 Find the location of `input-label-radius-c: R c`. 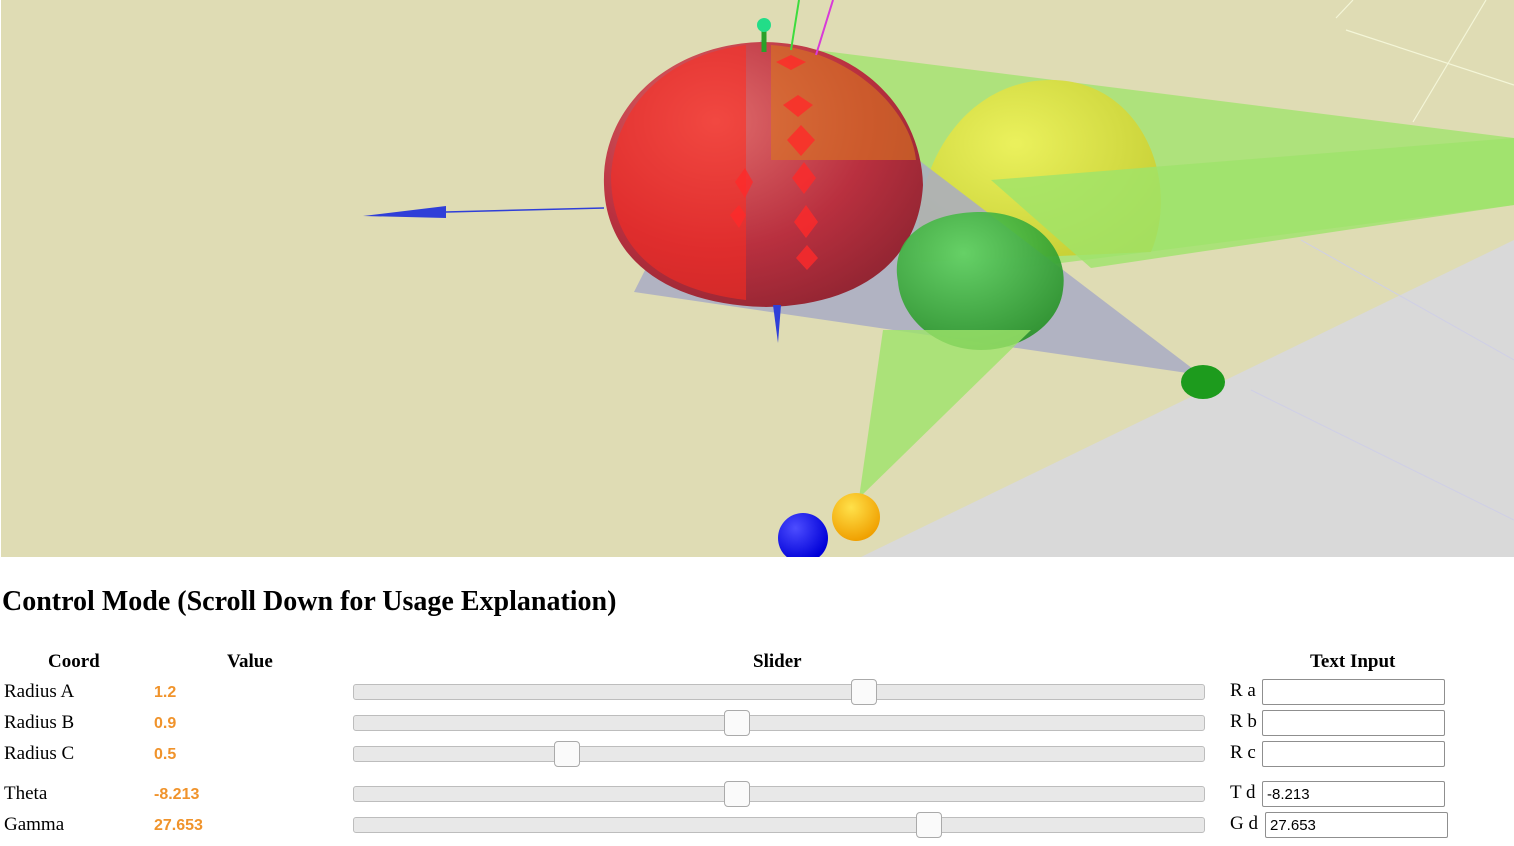

input-label-radius-c: R c is located at coordinates (1243, 752).